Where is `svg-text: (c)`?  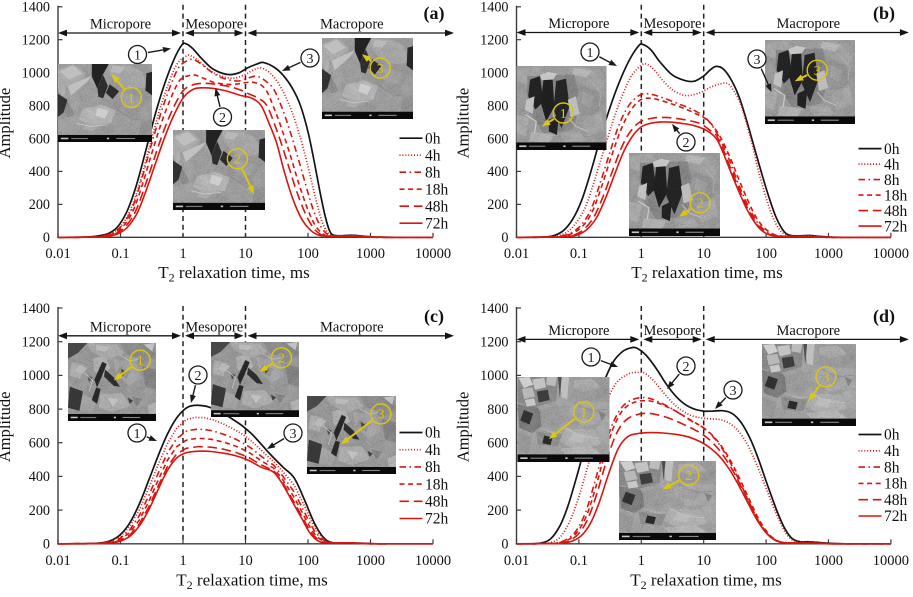 svg-text: (c) is located at coordinates (434, 316).